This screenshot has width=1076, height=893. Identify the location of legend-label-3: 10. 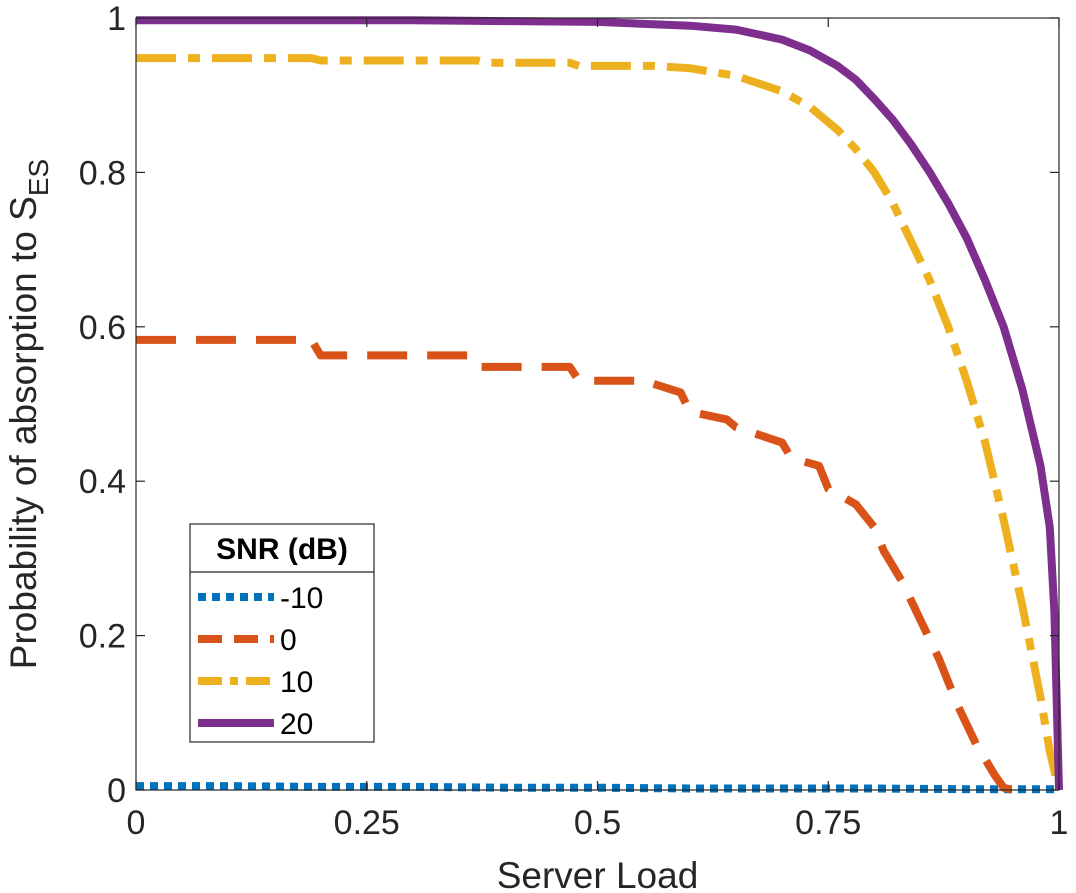
(296, 682).